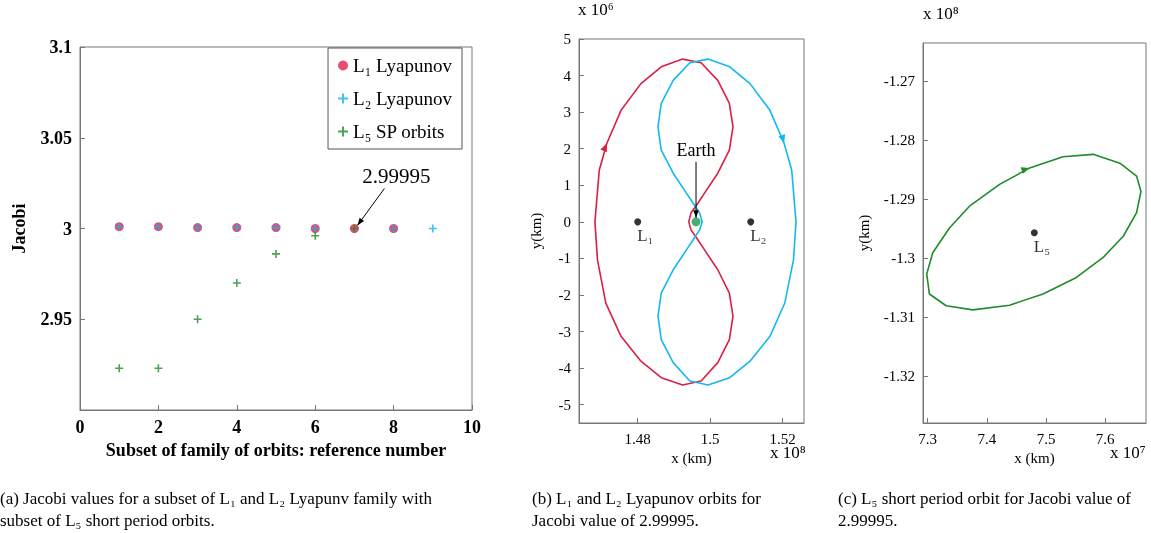 This screenshot has width=1151, height=533. What do you see at coordinates (899, 199) in the screenshot?
I see `y-tick-label: -1.29` at bounding box center [899, 199].